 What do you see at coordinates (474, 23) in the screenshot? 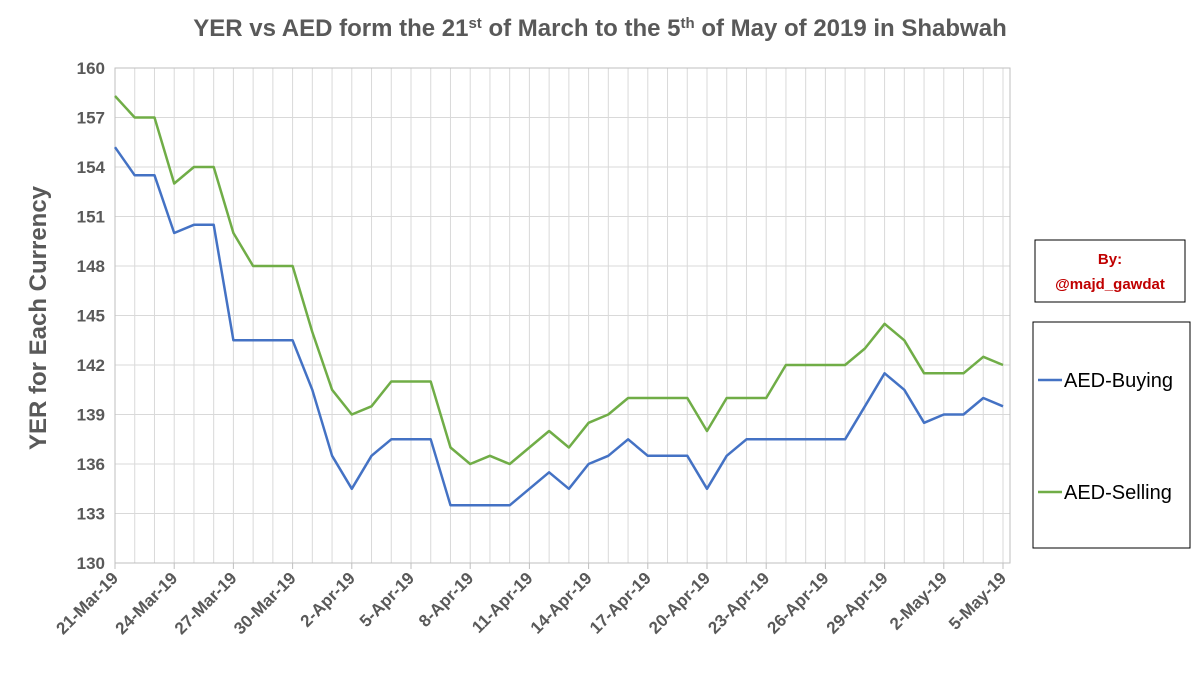
I see `title-superscript: st` at bounding box center [474, 23].